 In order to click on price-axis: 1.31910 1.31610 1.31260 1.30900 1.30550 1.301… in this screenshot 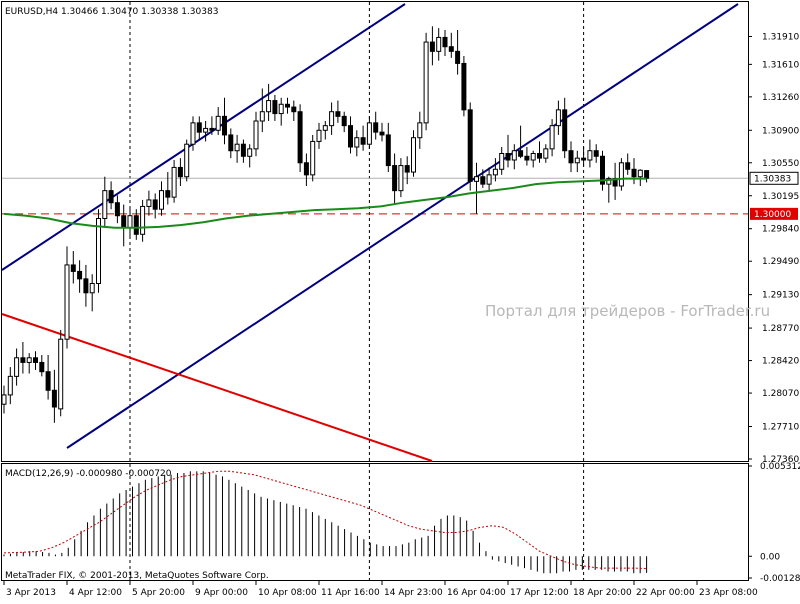, I will do `click(773, 249)`.